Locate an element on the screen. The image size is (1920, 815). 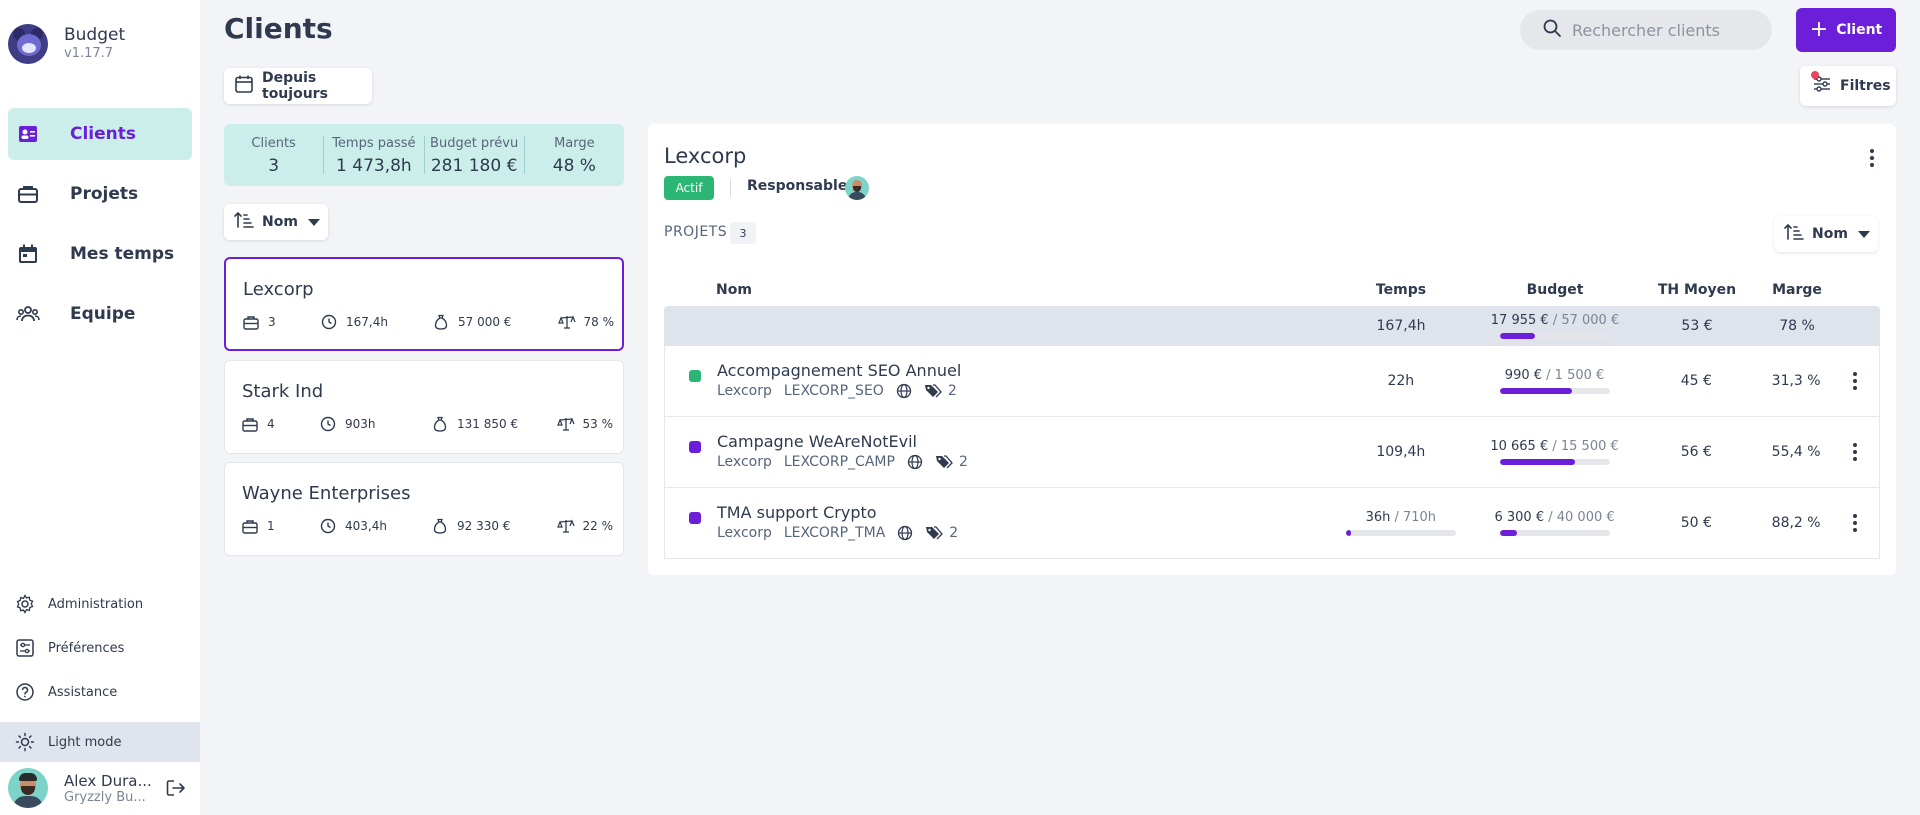
main-nav: Clients Projets Mes temps Equipe is located at coordinates (100, 228).